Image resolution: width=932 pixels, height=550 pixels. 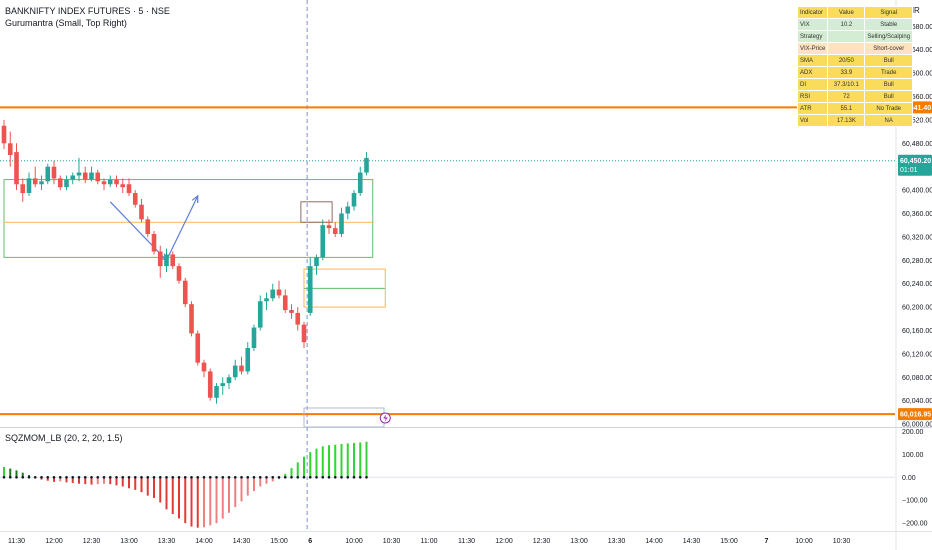 I want to click on momentum-tick-label: 200.00, so click(x=913, y=432).